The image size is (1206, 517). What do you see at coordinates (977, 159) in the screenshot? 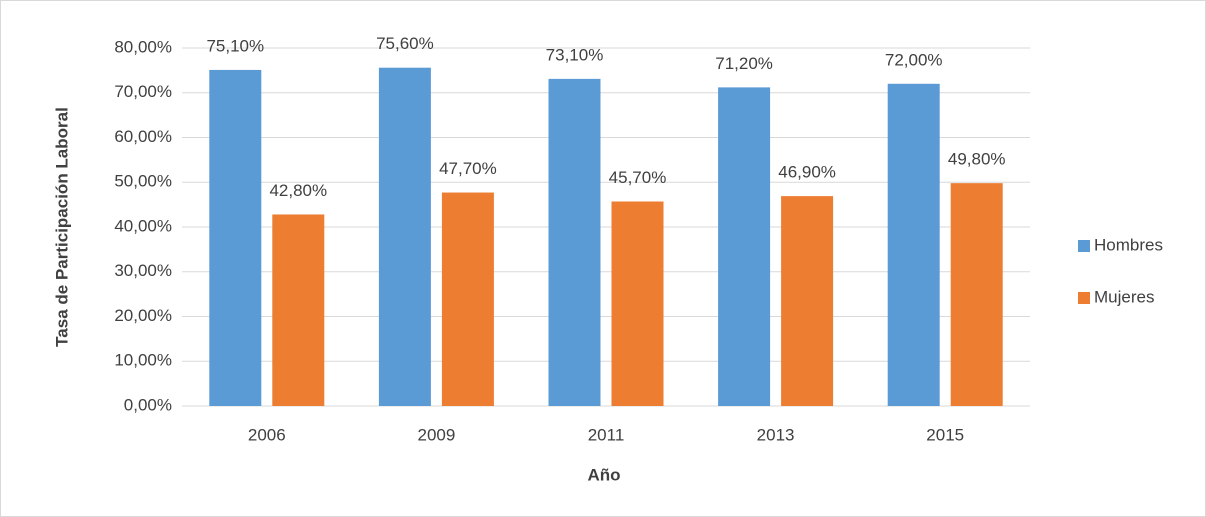
I see `data-label: 49,80%` at bounding box center [977, 159].